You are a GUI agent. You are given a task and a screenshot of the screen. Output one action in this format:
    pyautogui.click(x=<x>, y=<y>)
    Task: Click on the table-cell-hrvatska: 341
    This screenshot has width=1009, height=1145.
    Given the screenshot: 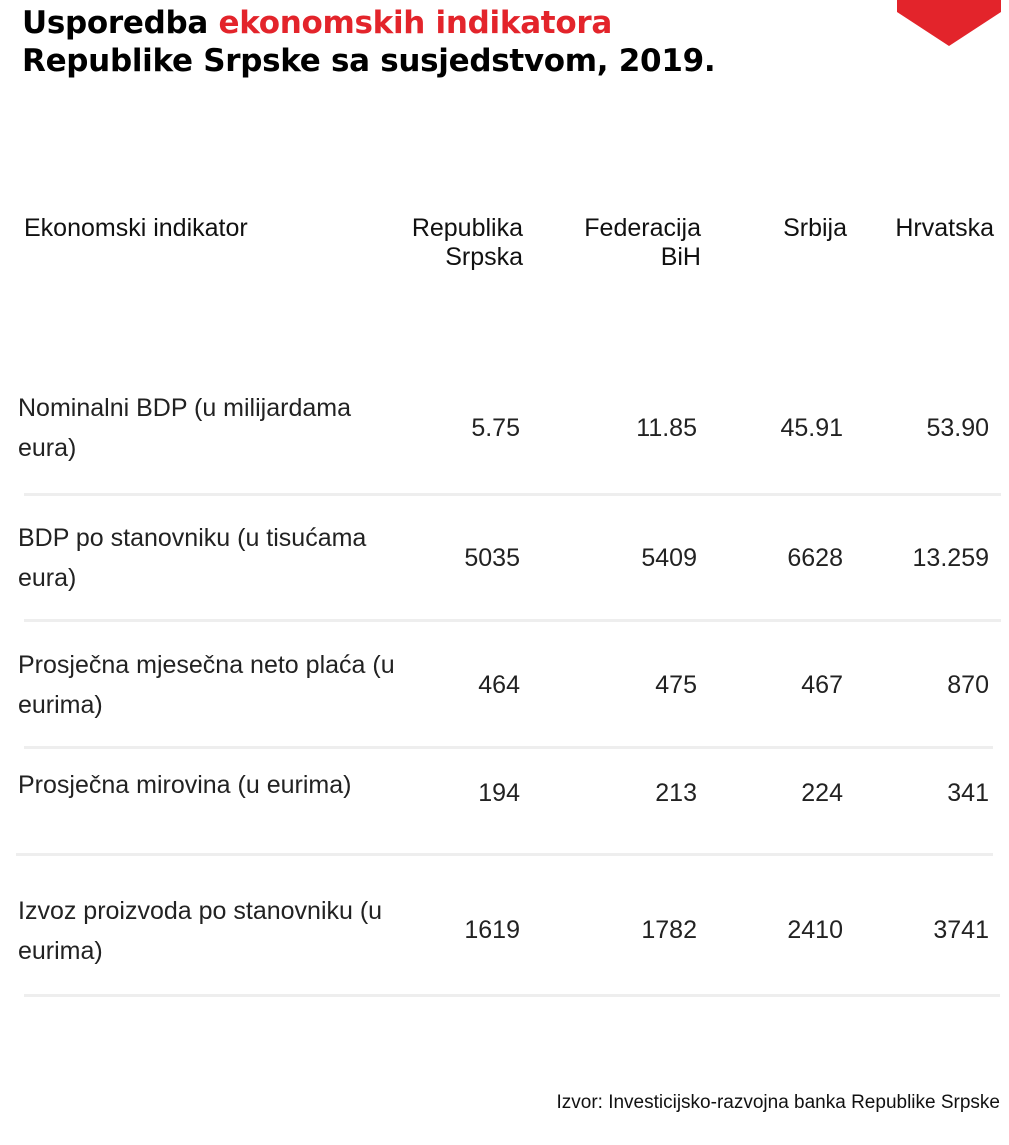 What is the action you would take?
    pyautogui.click(x=968, y=793)
    